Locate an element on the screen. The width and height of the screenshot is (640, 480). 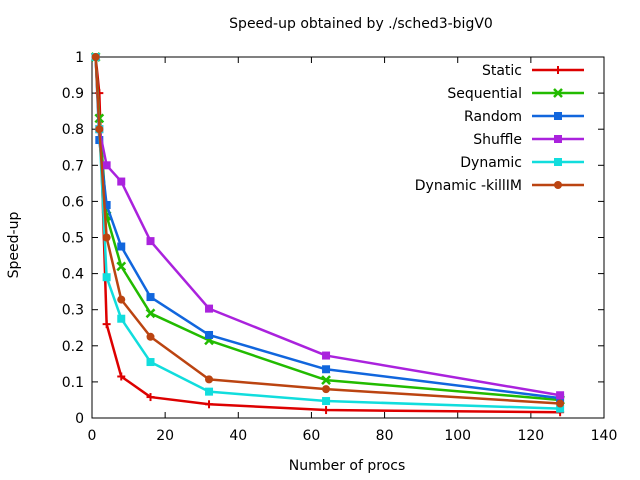
legend-entry: Shuffle is located at coordinates (528, 140).